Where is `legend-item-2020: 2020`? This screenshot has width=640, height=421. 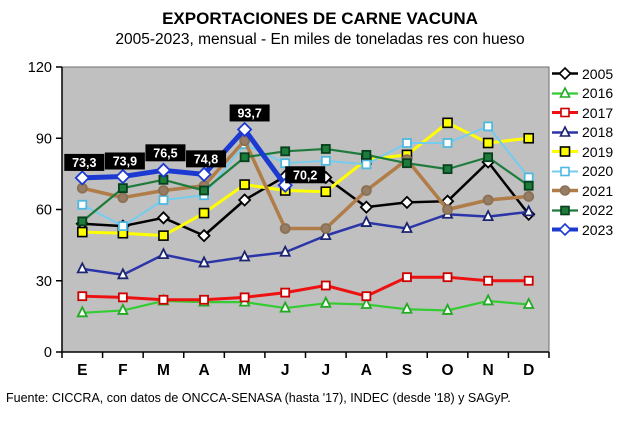 legend-item-2020: 2020 is located at coordinates (595, 172).